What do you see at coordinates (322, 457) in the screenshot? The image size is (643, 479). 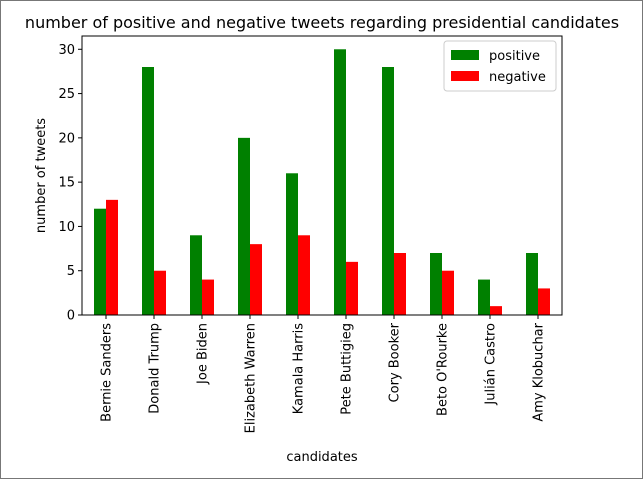 I see `x-axis-label: candidates` at bounding box center [322, 457].